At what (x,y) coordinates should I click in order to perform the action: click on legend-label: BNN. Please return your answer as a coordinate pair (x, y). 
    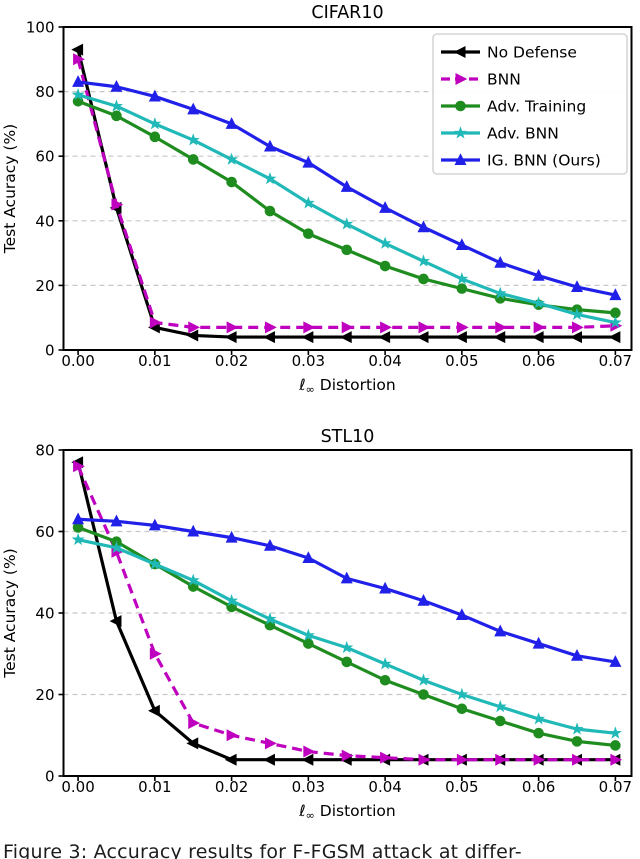
    Looking at the image, I should click on (504, 80).